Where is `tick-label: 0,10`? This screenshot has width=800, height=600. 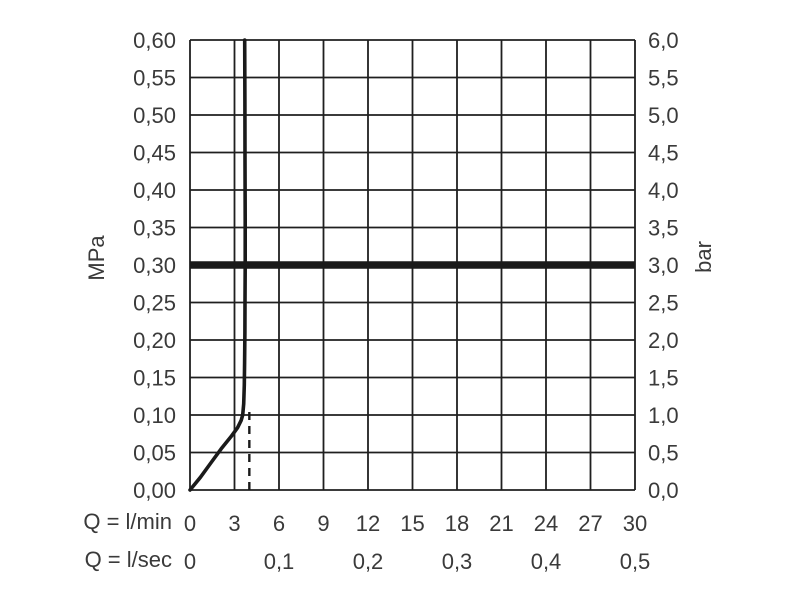
tick-label: 0,10 is located at coordinates (154, 415).